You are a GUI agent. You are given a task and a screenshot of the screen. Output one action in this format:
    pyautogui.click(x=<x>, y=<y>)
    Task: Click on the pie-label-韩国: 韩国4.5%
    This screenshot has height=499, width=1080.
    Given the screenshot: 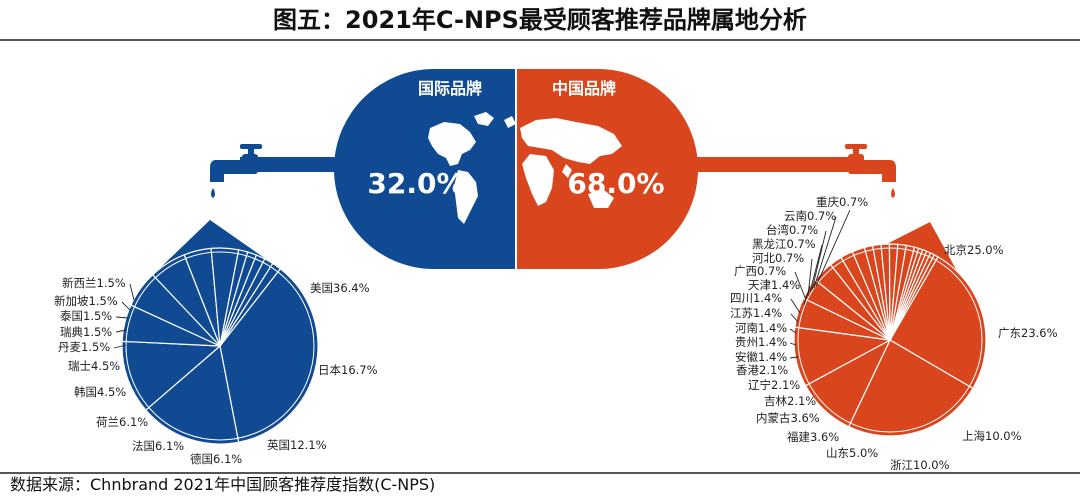 What is the action you would take?
    pyautogui.click(x=100, y=392)
    